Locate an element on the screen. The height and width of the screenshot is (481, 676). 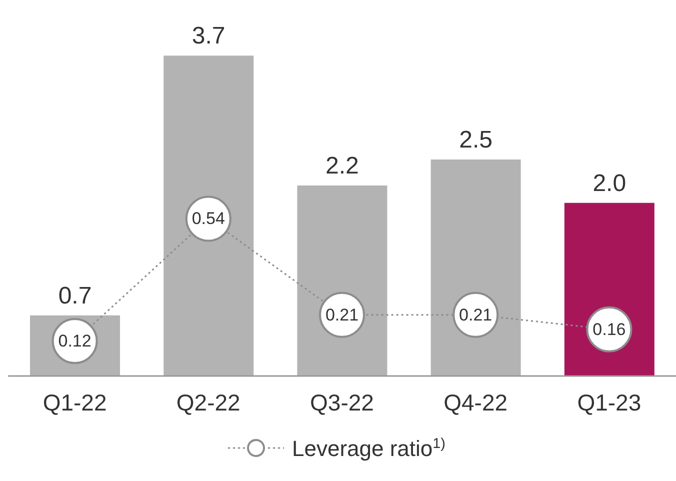
data-label: 0.12 is located at coordinates (75, 341).